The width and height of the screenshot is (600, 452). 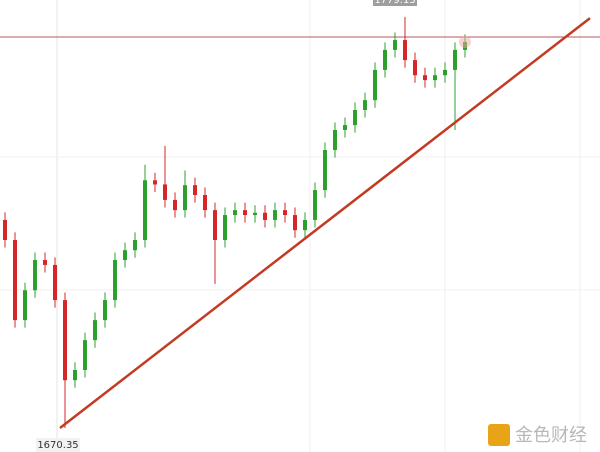 I want to click on low-label: 1670.35, so click(x=57, y=445).